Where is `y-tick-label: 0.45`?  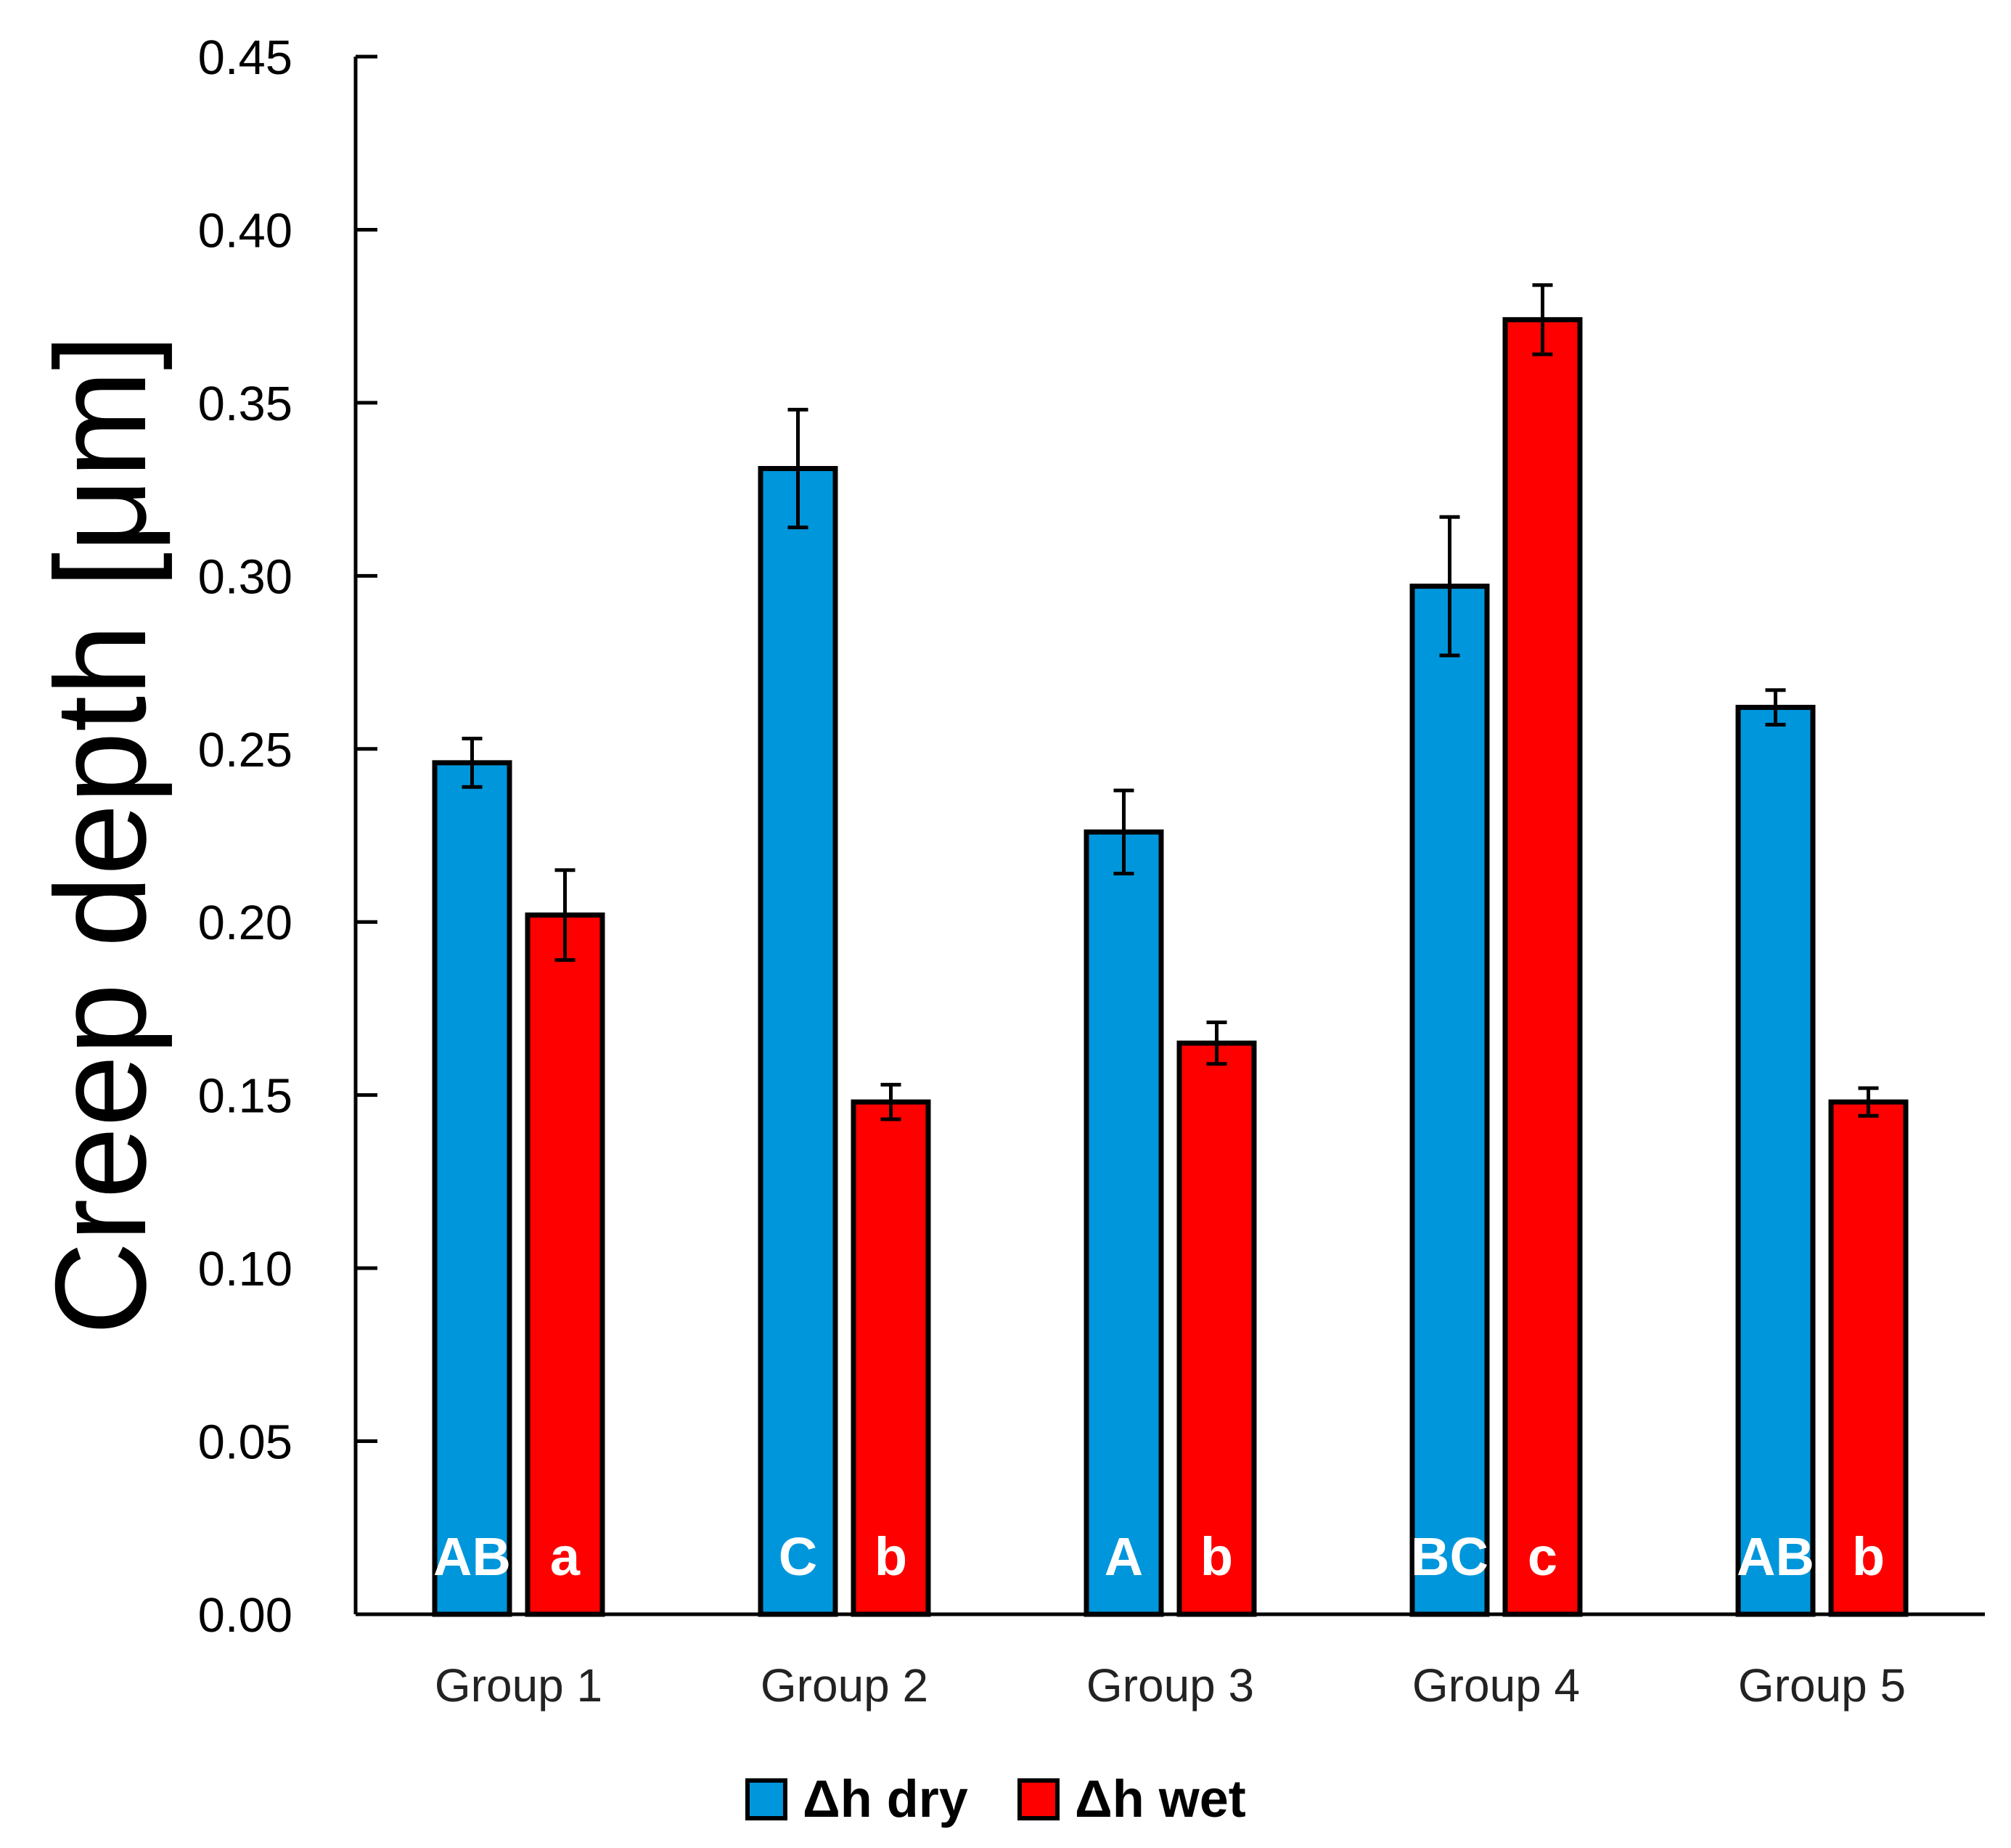 y-tick-label: 0.45 is located at coordinates (245, 57).